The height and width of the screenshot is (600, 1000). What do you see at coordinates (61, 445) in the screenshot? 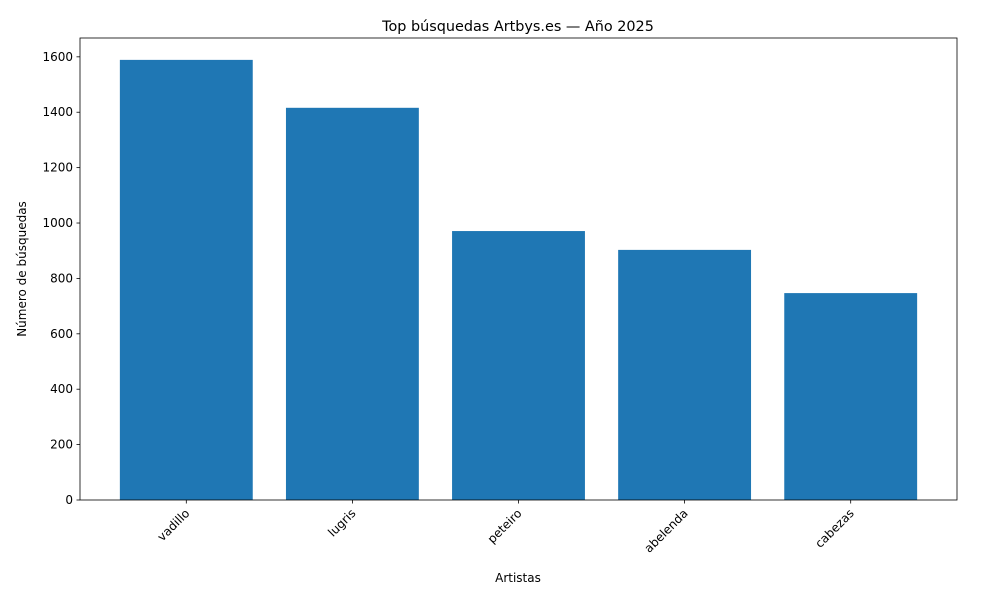
I see `y-tick-label: 200` at bounding box center [61, 445].